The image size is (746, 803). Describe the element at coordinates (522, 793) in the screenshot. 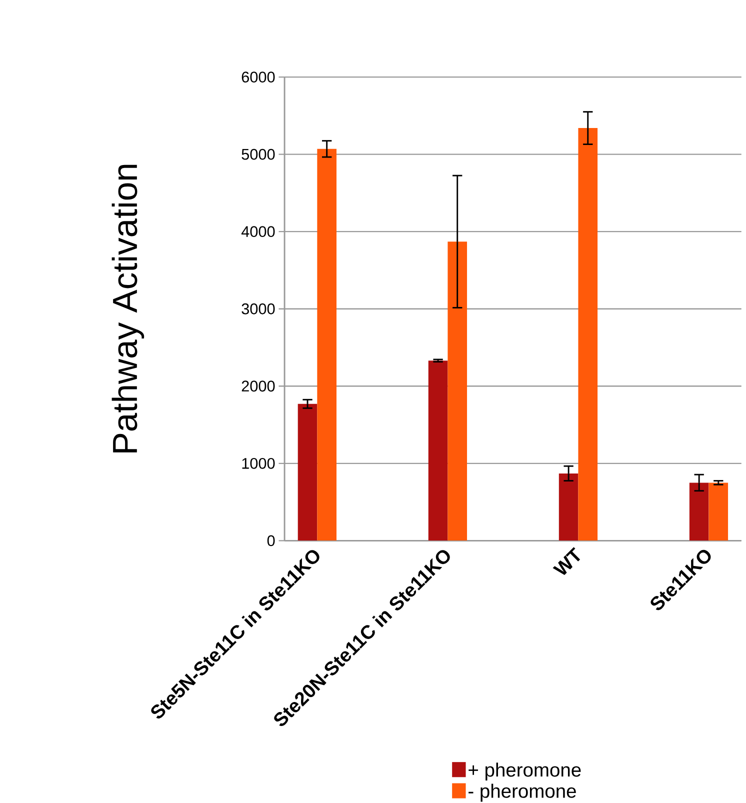

I see `legend-label: - pheromone` at that location.